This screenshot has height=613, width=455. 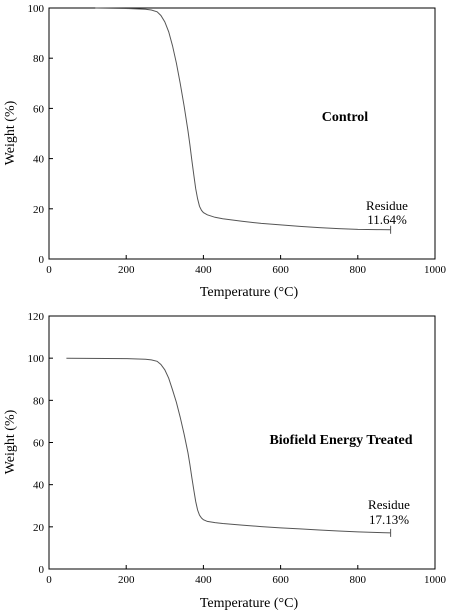 What do you see at coordinates (389, 519) in the screenshot?
I see `residue-value-treated: 17.13%` at bounding box center [389, 519].